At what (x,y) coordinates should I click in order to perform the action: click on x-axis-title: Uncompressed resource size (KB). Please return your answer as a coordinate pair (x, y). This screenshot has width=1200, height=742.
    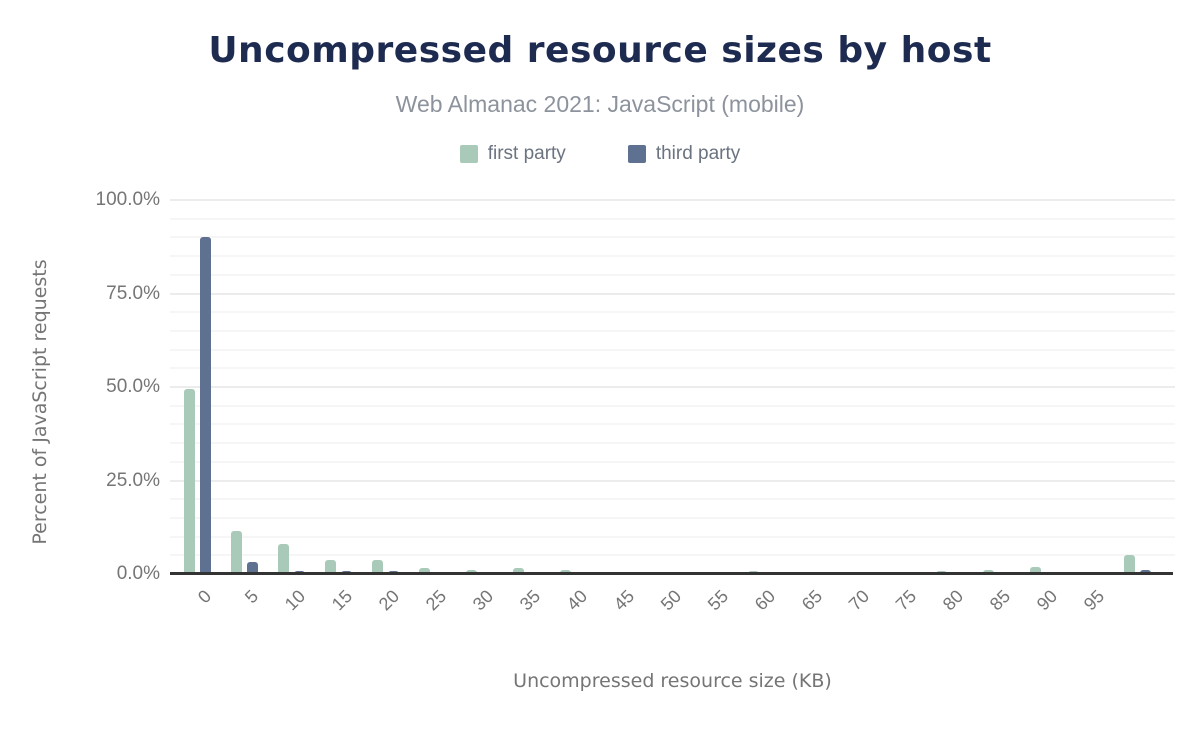
    Looking at the image, I should click on (672, 681).